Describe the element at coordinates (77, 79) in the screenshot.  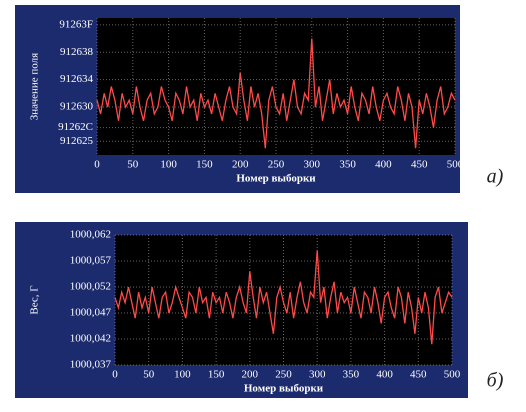
I see `y-tick-label: 912634` at that location.